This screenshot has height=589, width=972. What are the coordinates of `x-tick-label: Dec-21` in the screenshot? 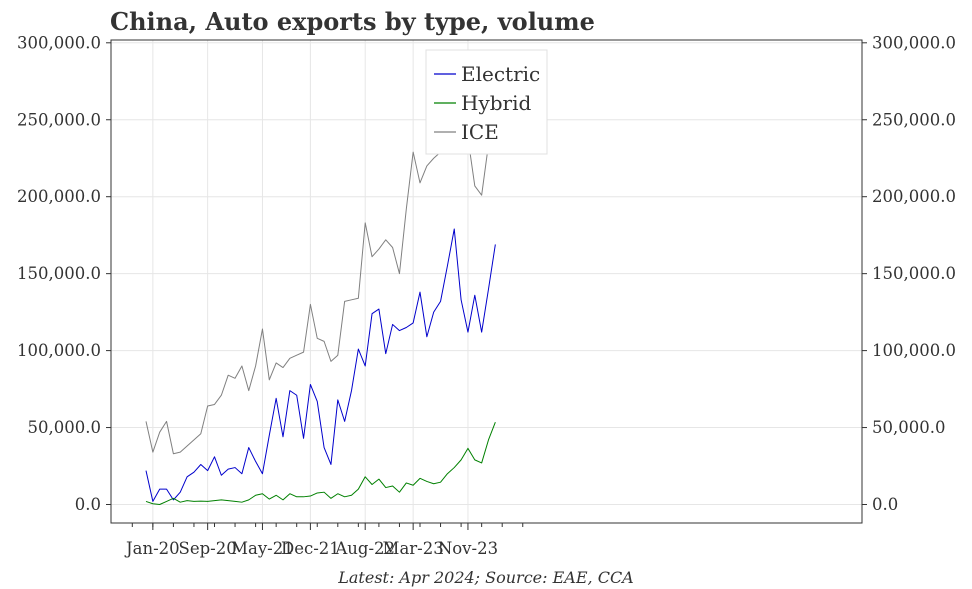 It's located at (310, 548).